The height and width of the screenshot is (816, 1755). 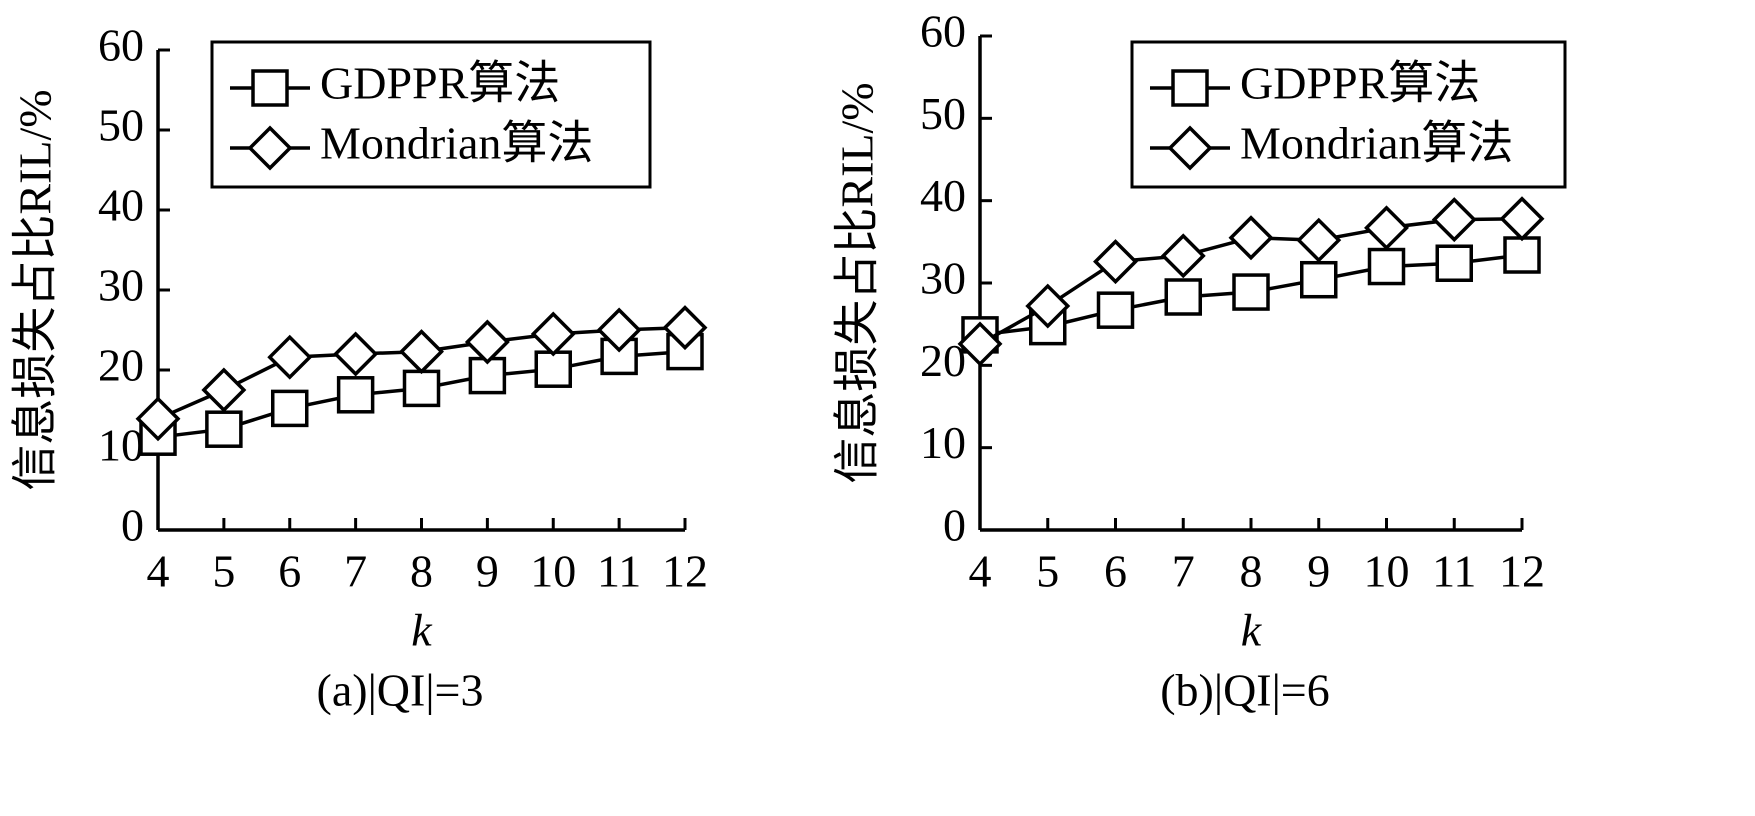 I want to click on caption: (a)|QI|=3, so click(x=400, y=690).